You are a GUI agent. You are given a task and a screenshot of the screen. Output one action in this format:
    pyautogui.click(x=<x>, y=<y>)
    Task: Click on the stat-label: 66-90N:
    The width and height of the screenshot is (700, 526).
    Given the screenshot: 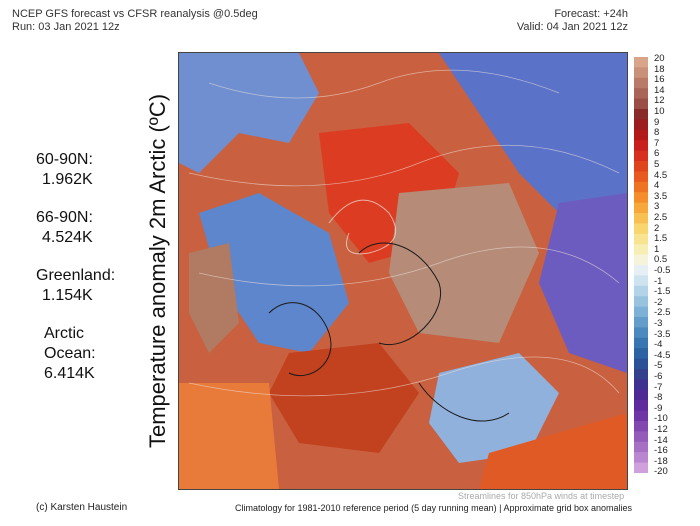 What is the action you would take?
    pyautogui.click(x=64, y=217)
    